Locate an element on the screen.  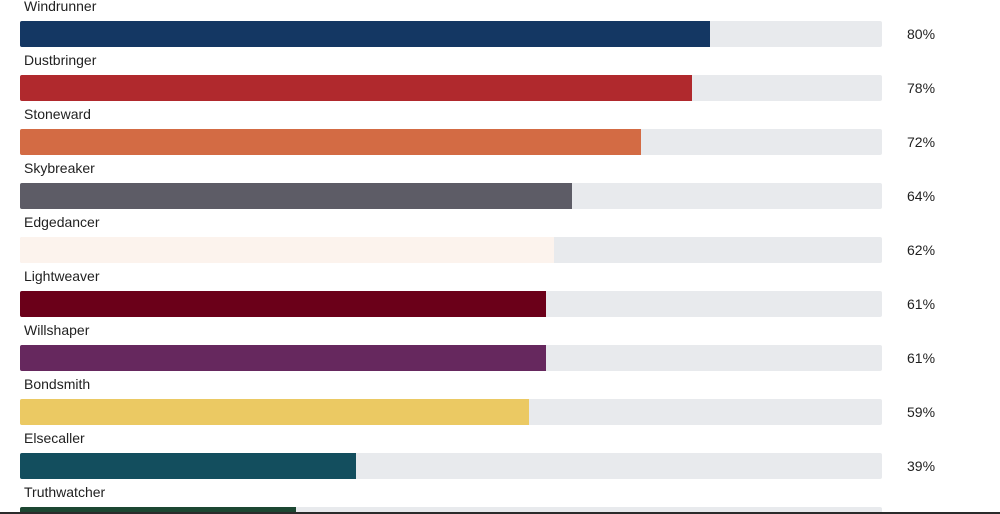
value-label: 62% is located at coordinates (921, 250).